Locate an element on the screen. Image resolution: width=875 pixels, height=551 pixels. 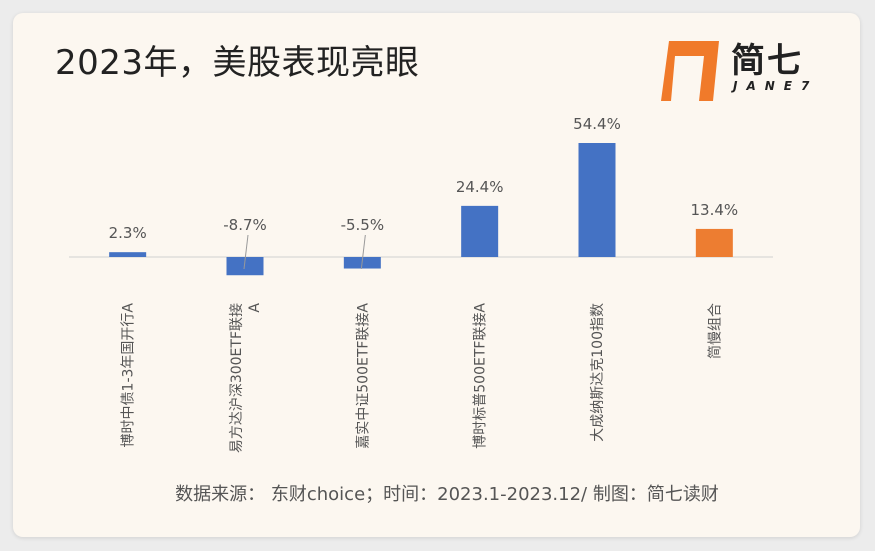
category-label: 易方达沪深300ETF联接 A is located at coordinates (245, 378).